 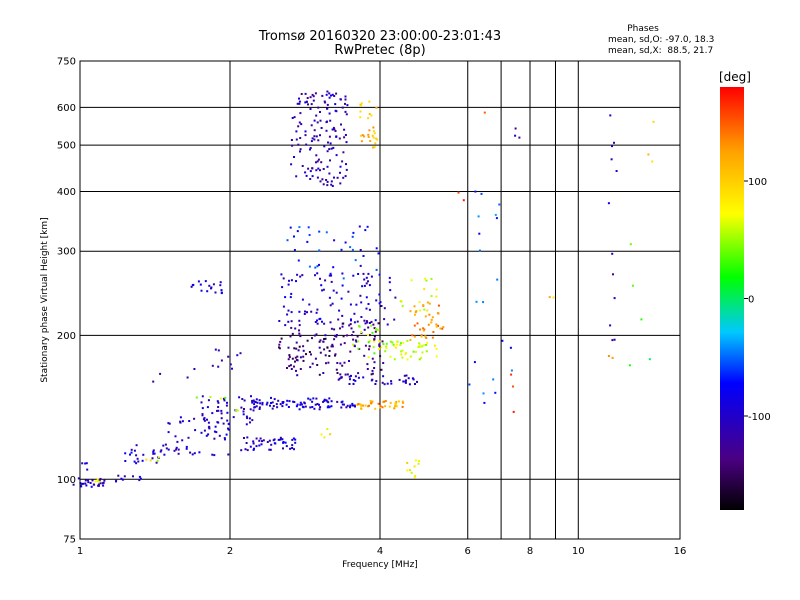 What do you see at coordinates (661, 40) in the screenshot?
I see `stats-line-o: mean, sd,O: -97.0, 18.3` at bounding box center [661, 40].